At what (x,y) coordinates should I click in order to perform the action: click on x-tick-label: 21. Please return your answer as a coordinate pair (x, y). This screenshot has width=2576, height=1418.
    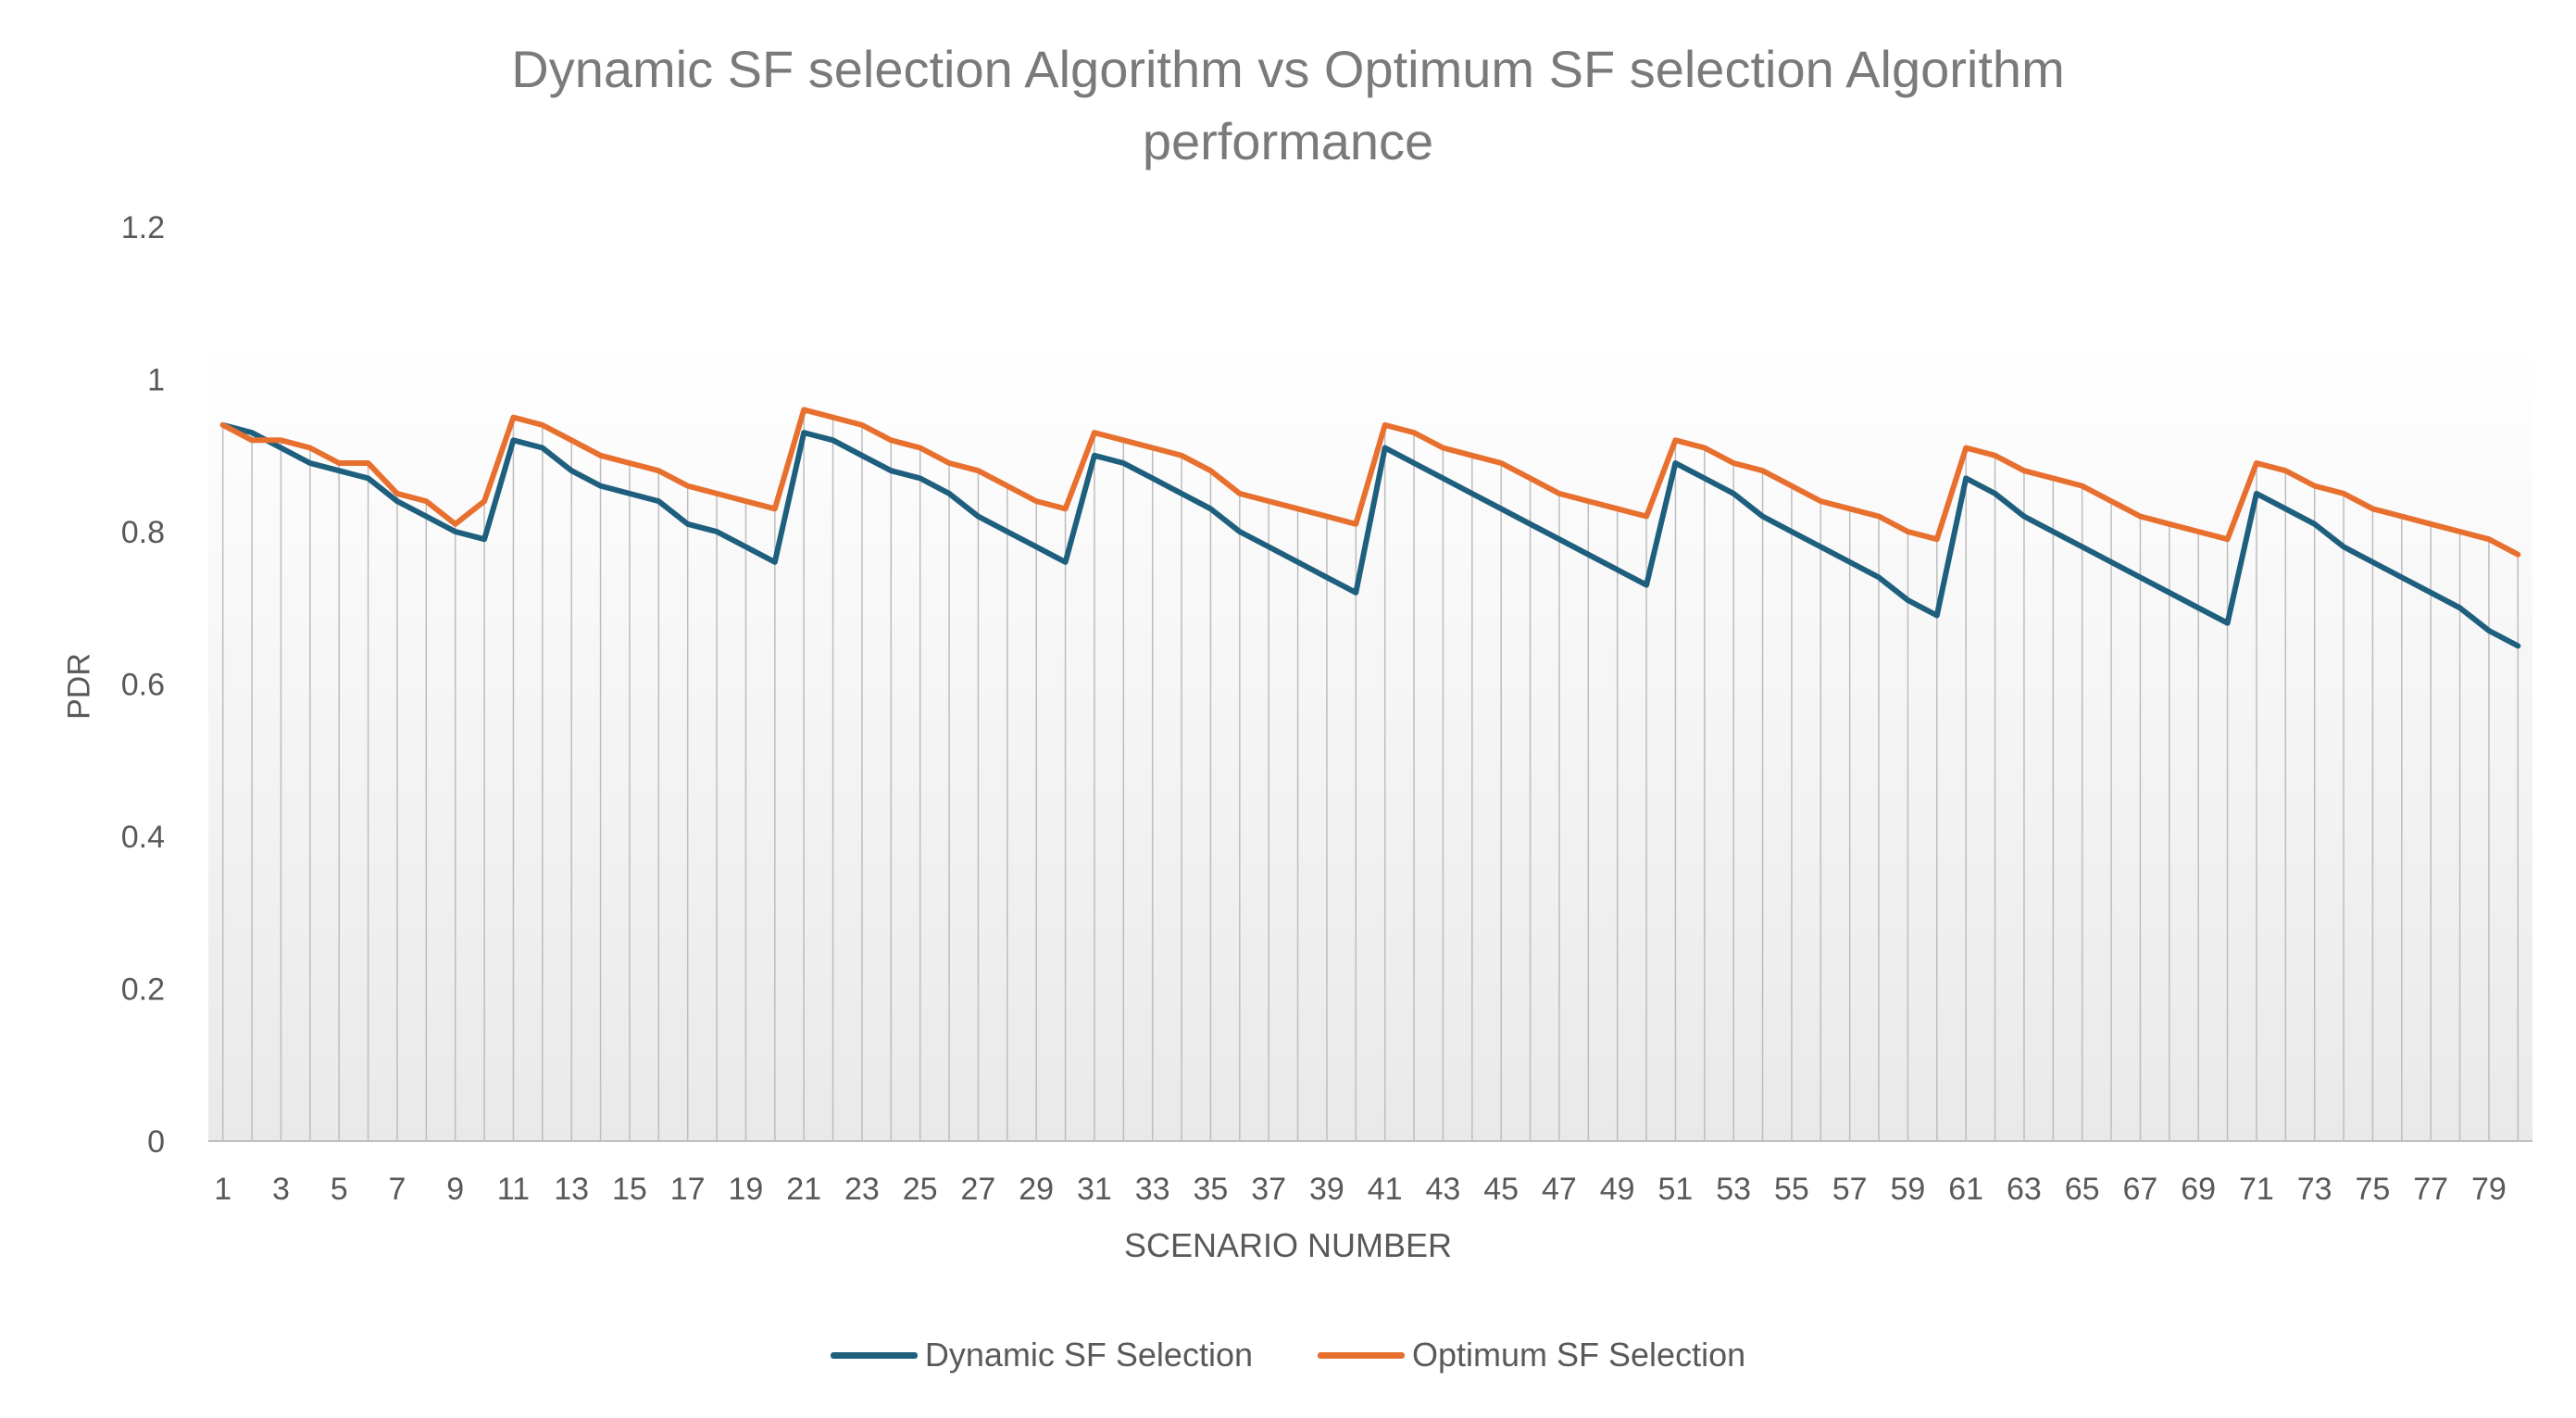
    Looking at the image, I should click on (804, 1189).